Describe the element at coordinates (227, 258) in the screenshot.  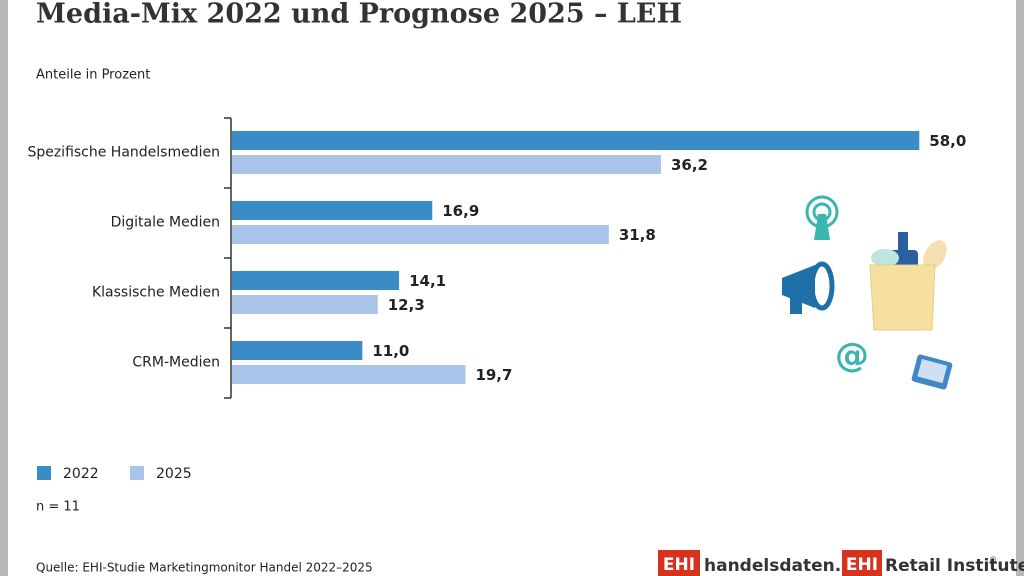
I see `category-separators` at that location.